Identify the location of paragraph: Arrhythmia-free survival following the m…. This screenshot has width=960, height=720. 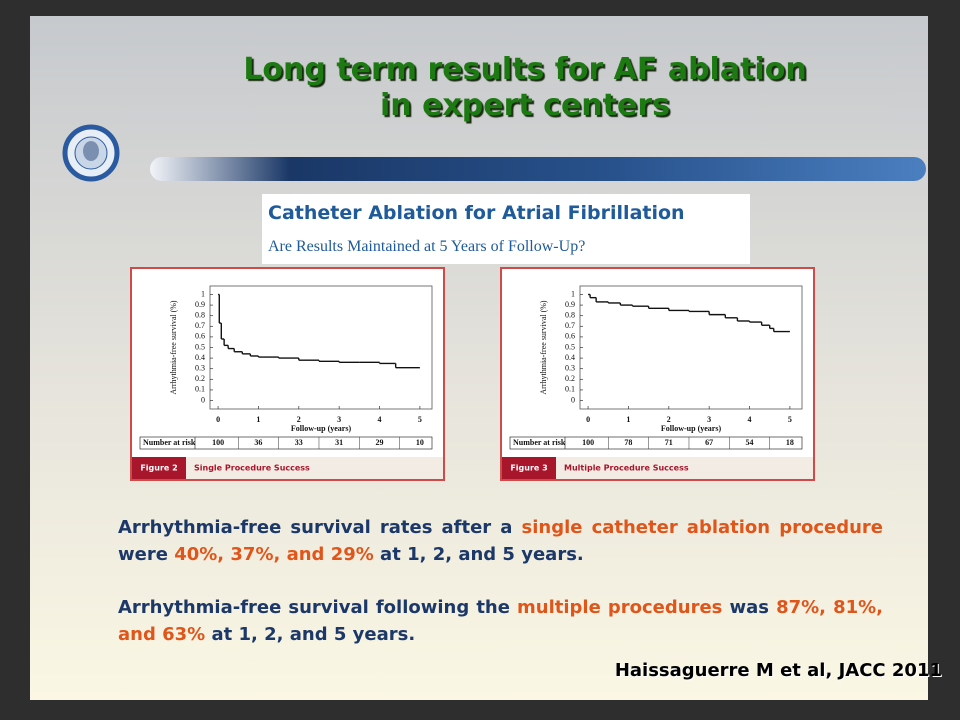
(500, 621).